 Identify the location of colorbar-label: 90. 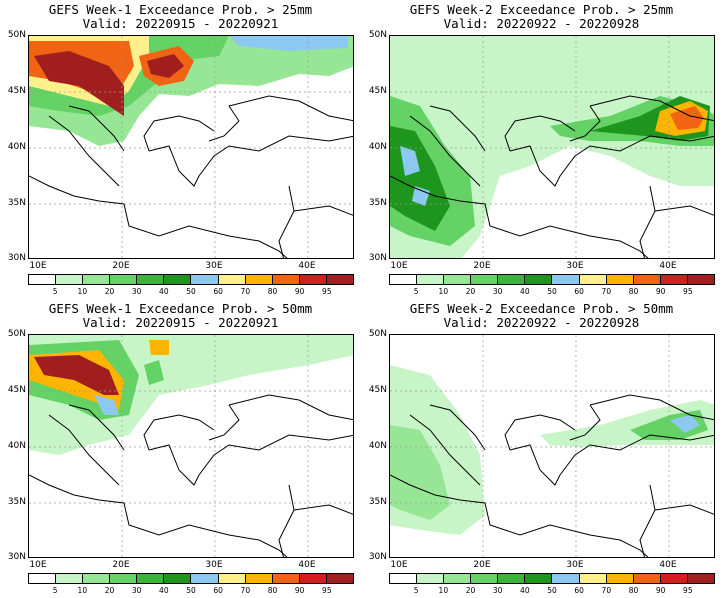
(299, 291).